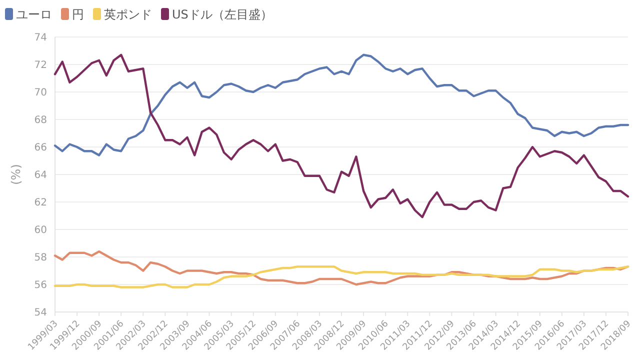 The image size is (640, 359). I want to click on legend-label: 円, so click(78, 15).